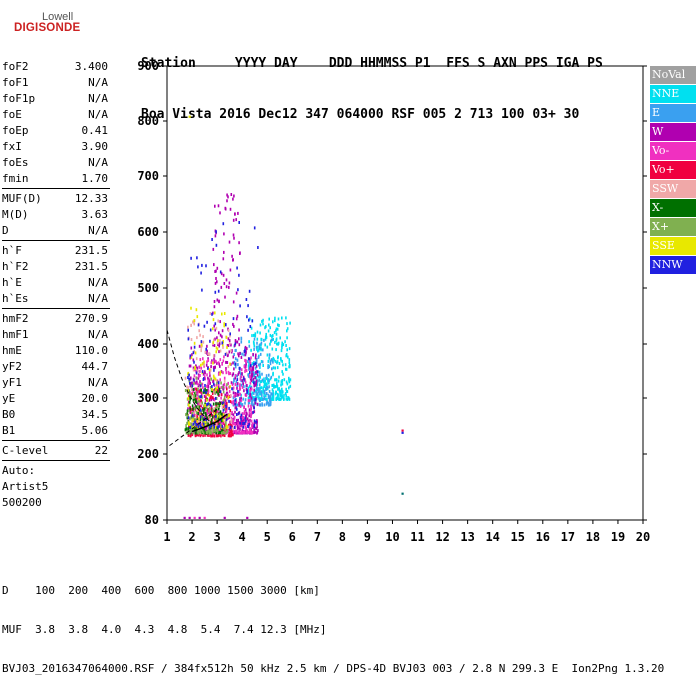  Describe the element at coordinates (12, 250) in the screenshot. I see `param-label: h`F` at that location.